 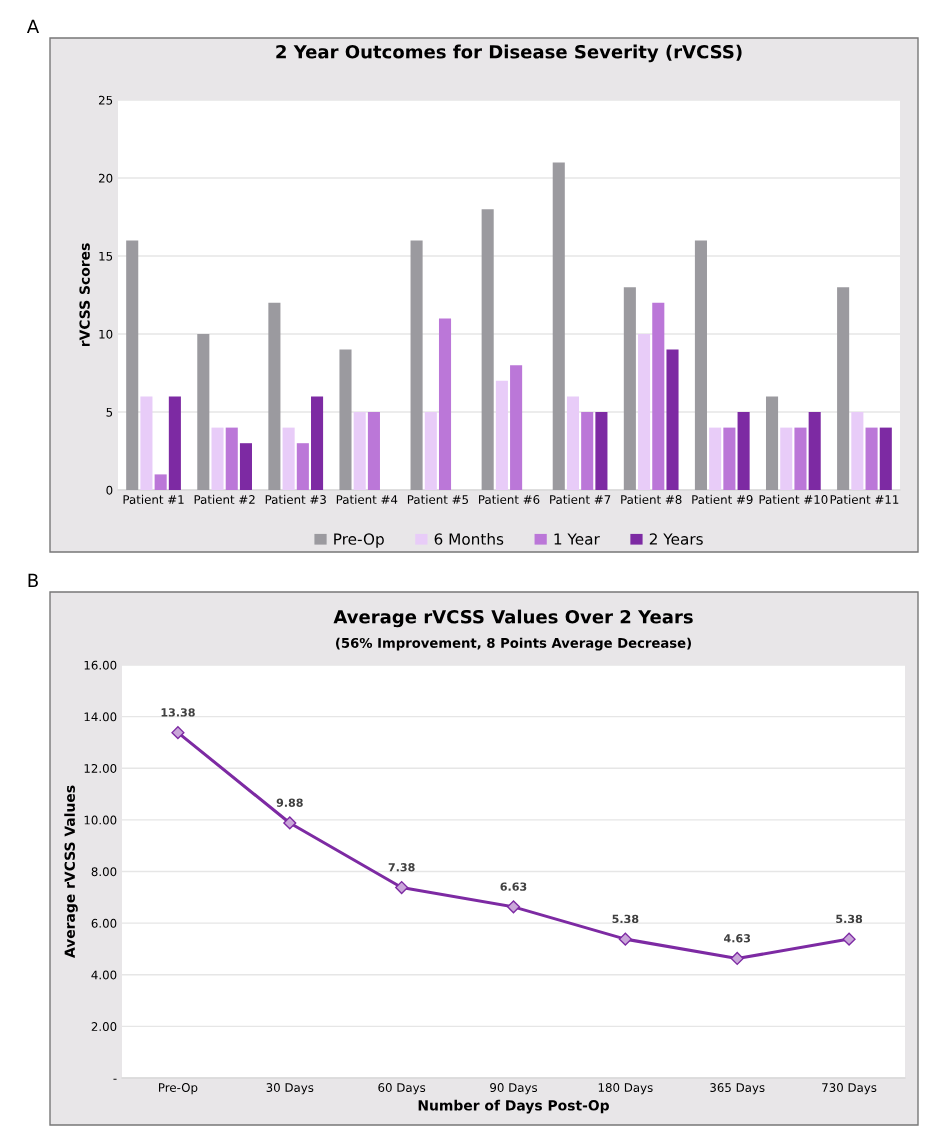 What do you see at coordinates (106, 256) in the screenshot?
I see `y-tick-label: 15` at bounding box center [106, 256].